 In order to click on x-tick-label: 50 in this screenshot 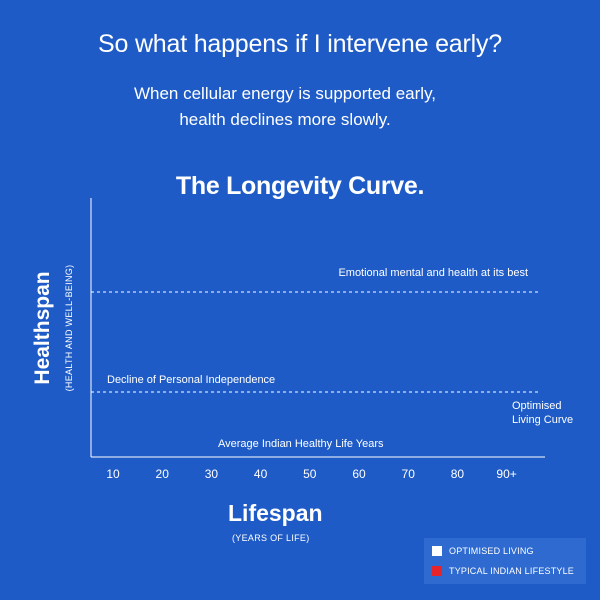, I will do `click(310, 474)`.